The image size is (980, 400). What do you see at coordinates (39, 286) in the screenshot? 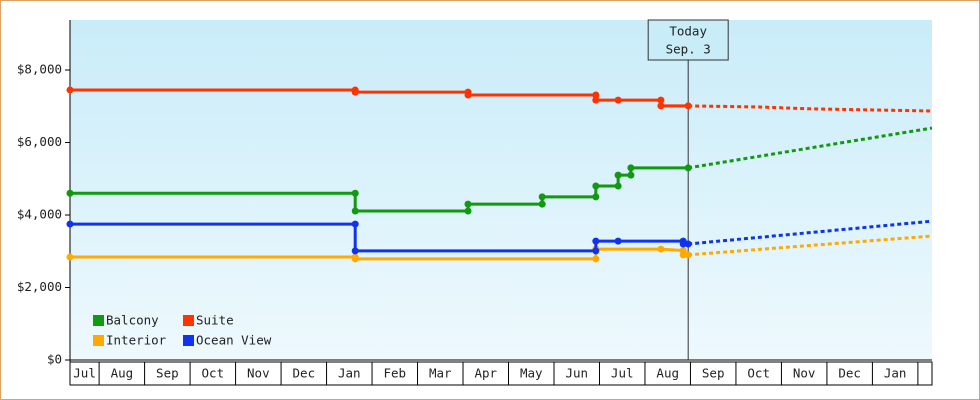
I see `y-tick-label: $2,000` at bounding box center [39, 286].